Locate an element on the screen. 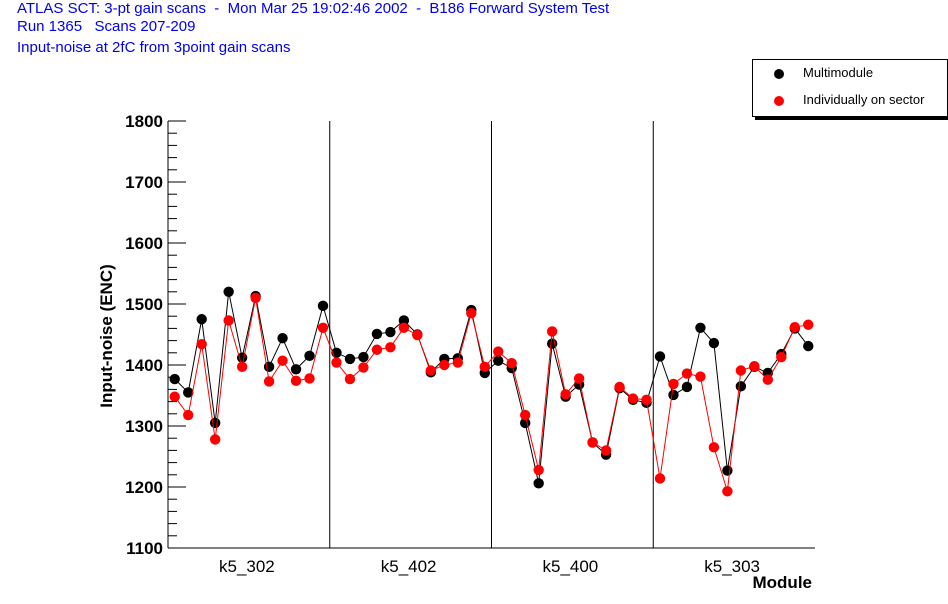  y-tick-label: 1600 is located at coordinates (144, 243).